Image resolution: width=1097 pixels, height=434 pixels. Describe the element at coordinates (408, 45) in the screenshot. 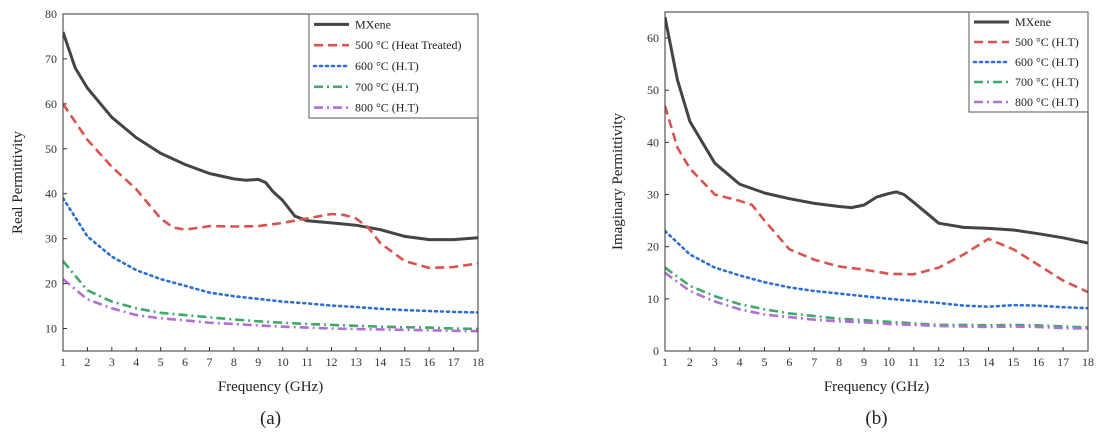

I see `legend-label: 500 °C (Heat Treated)` at that location.